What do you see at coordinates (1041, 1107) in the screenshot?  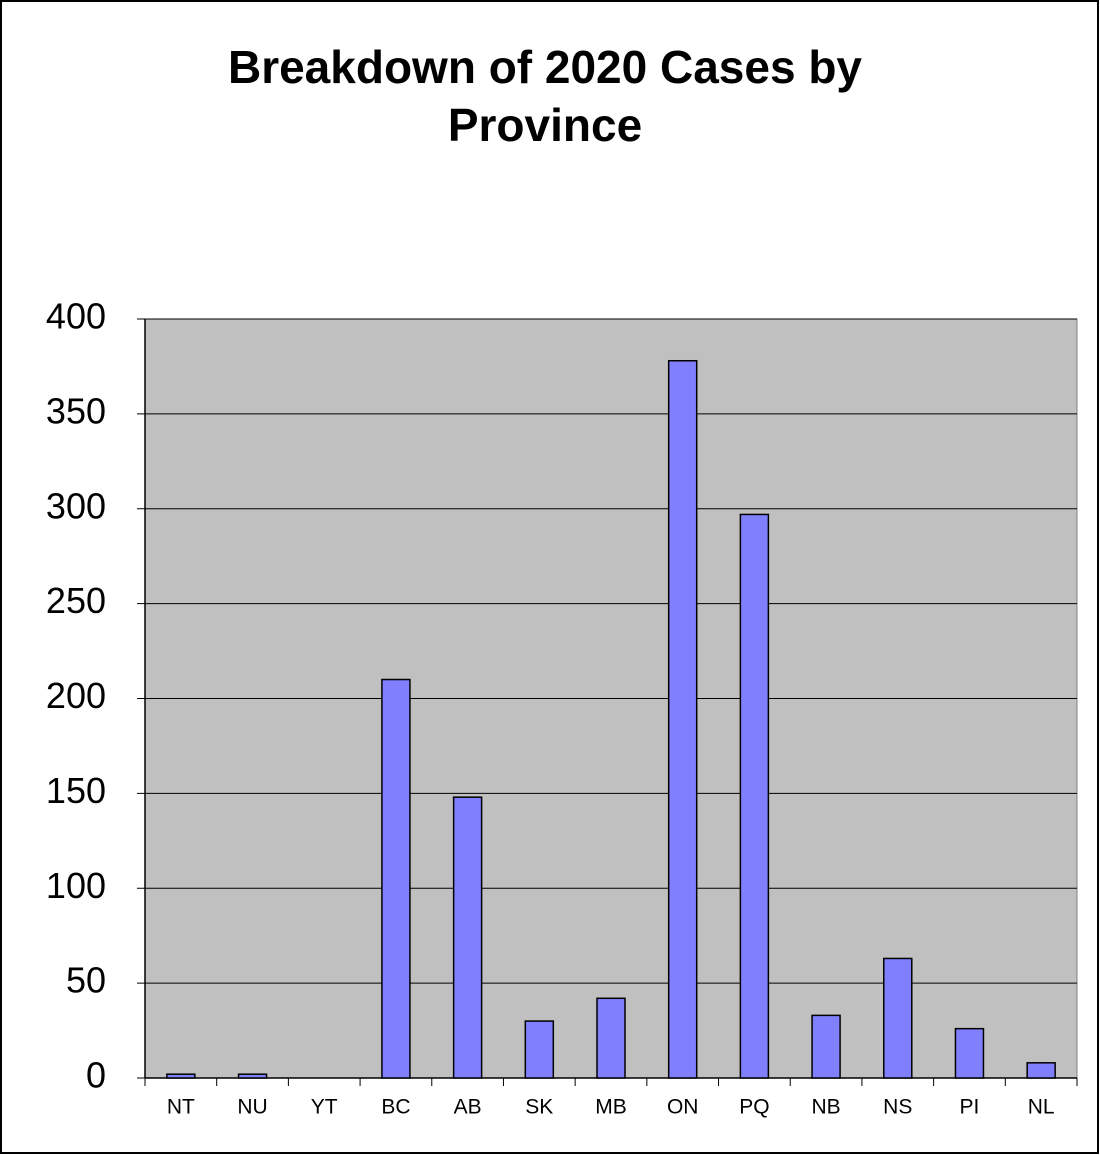 I see `x-tick-label: NL` at bounding box center [1041, 1107].